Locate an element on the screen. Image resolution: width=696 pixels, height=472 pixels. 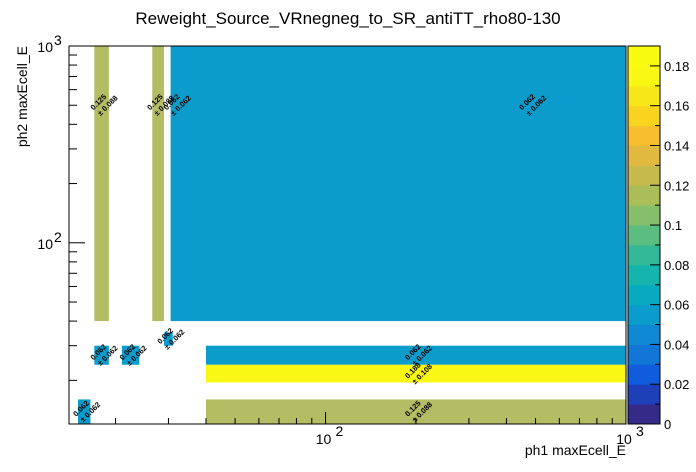
colorbar-tick-label: 0.04 is located at coordinates (676, 344).